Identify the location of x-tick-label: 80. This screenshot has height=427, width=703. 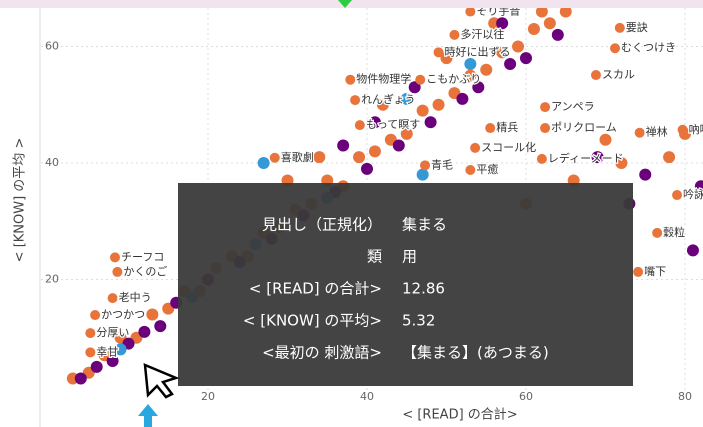
(685, 396).